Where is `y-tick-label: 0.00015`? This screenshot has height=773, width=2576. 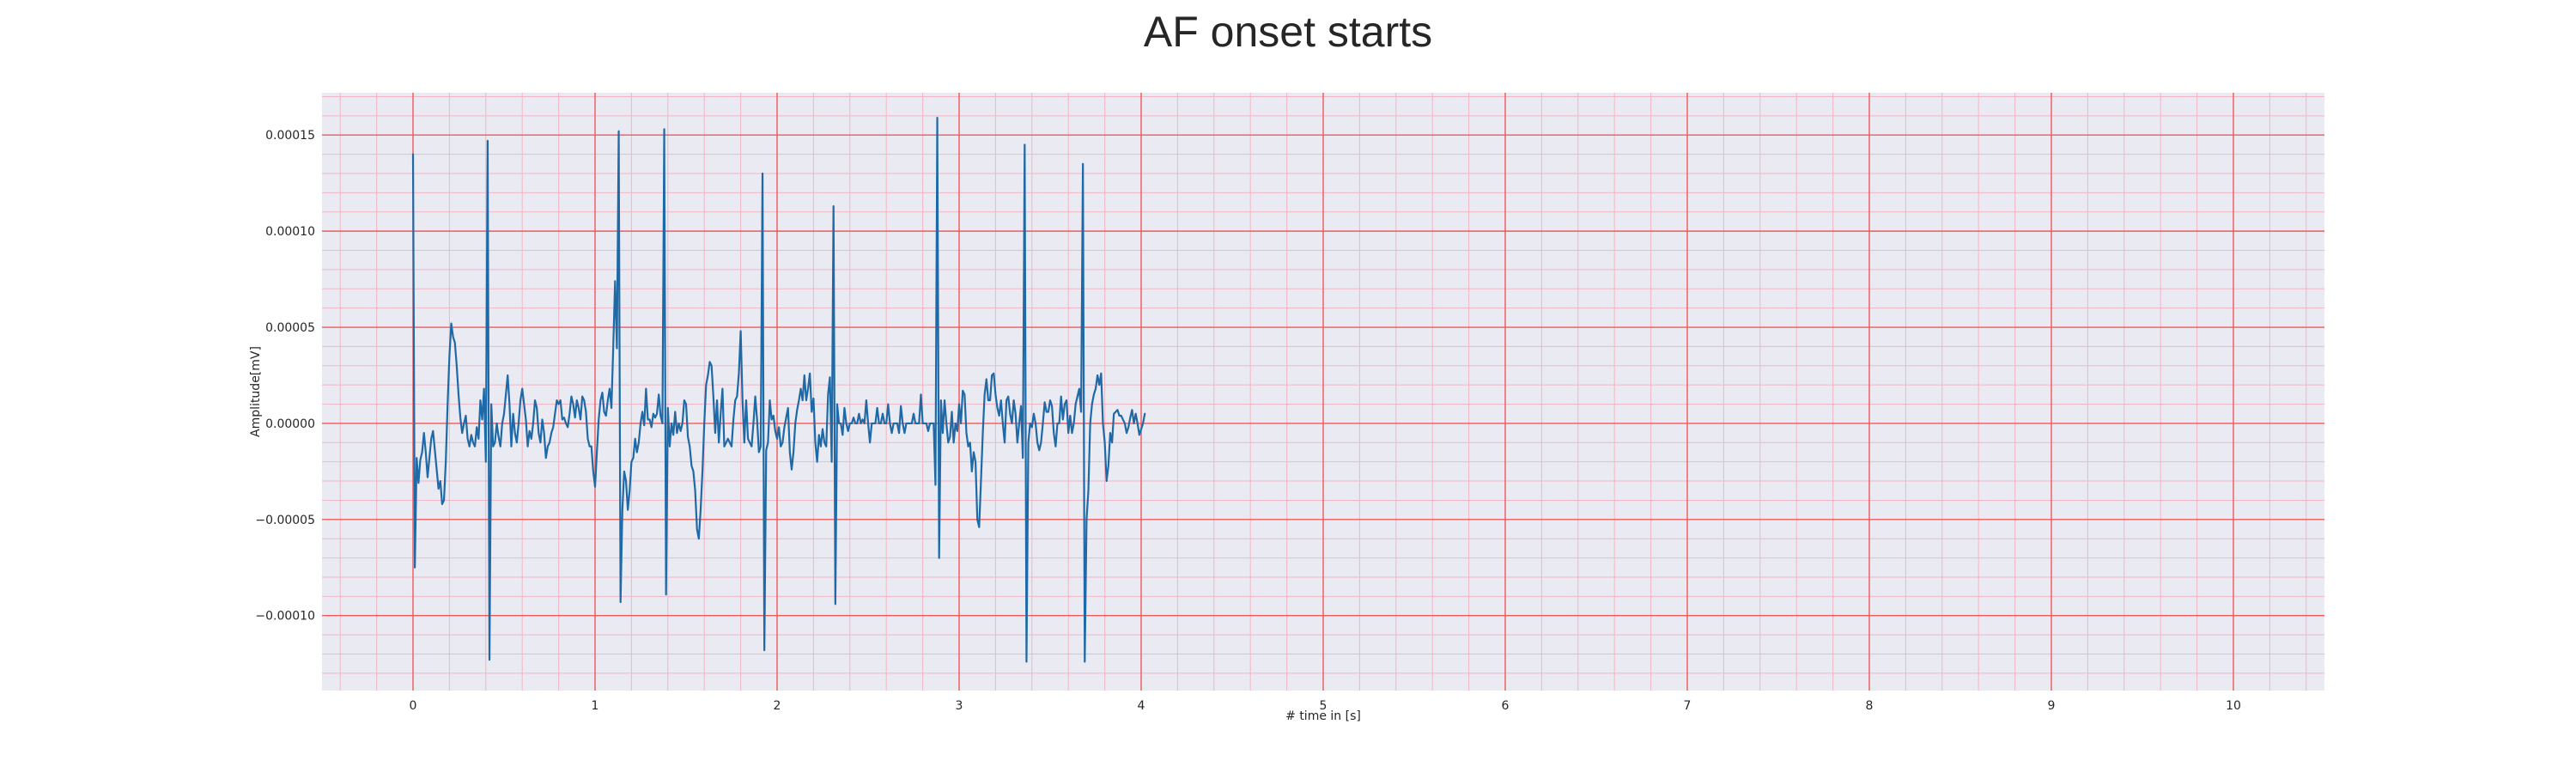
y-tick-label: 0.00015 is located at coordinates (290, 136).